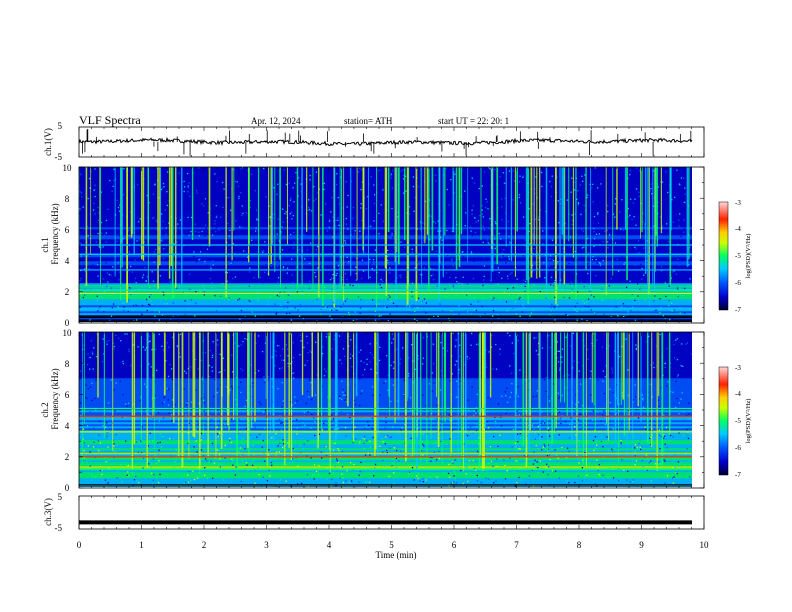  What do you see at coordinates (473, 121) in the screenshot?
I see `start-time-label: start UT = 22: 20: 1` at bounding box center [473, 121].